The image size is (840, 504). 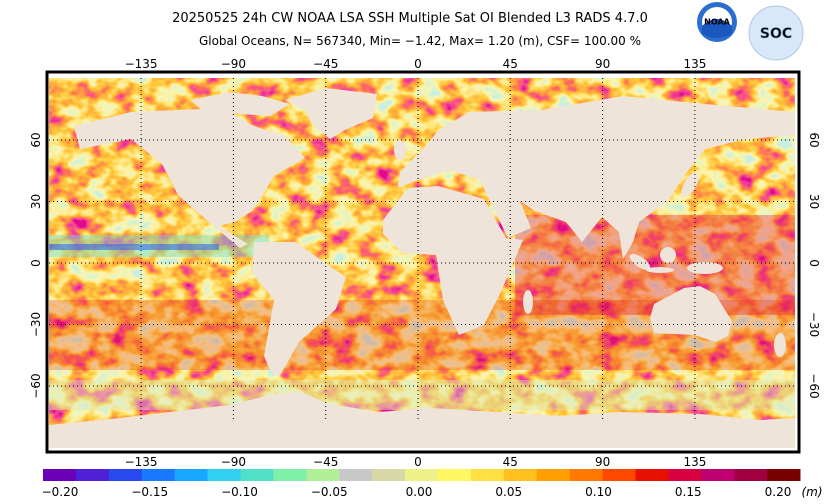 What do you see at coordinates (36, 139) in the screenshot?
I see `lat-label-left: 60` at bounding box center [36, 139].